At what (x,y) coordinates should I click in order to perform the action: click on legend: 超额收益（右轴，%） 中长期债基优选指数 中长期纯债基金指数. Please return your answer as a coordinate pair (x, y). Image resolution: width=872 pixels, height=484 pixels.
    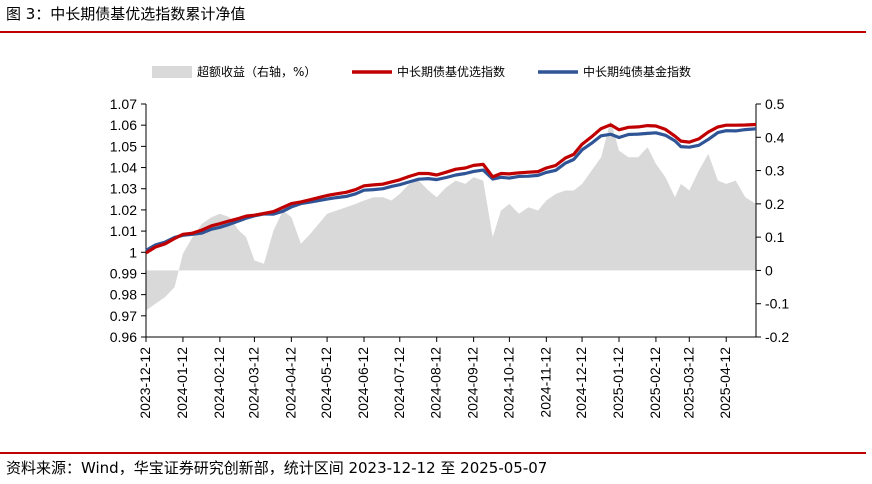
    Looking at the image, I should click on (421, 71).